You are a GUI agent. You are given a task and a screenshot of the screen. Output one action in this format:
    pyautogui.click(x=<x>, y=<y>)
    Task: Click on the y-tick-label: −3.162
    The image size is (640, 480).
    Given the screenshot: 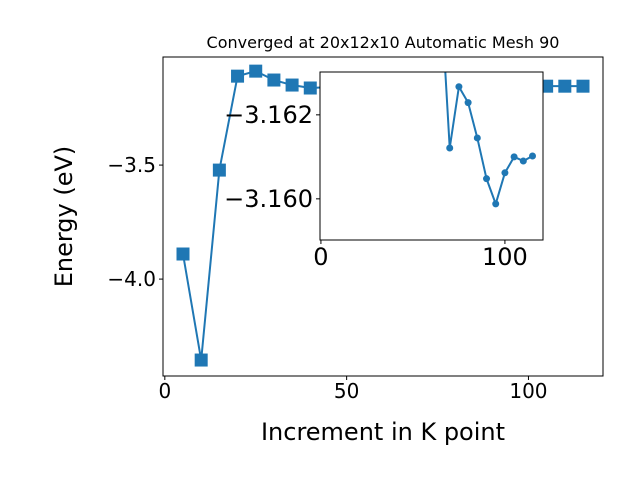 What is the action you would take?
    pyautogui.click(x=268, y=115)
    